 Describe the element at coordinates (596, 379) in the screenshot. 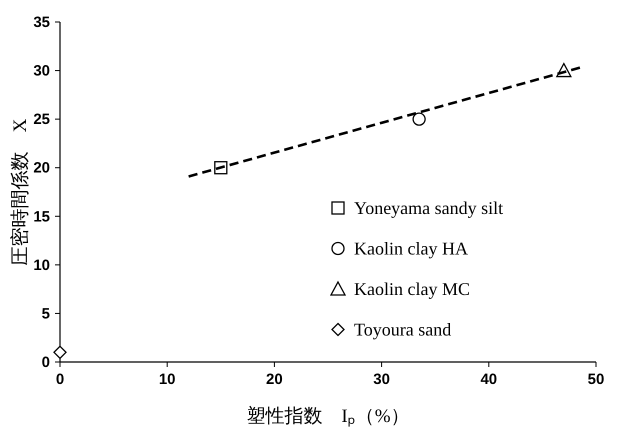

I see `x-tick-label: 50` at that location.